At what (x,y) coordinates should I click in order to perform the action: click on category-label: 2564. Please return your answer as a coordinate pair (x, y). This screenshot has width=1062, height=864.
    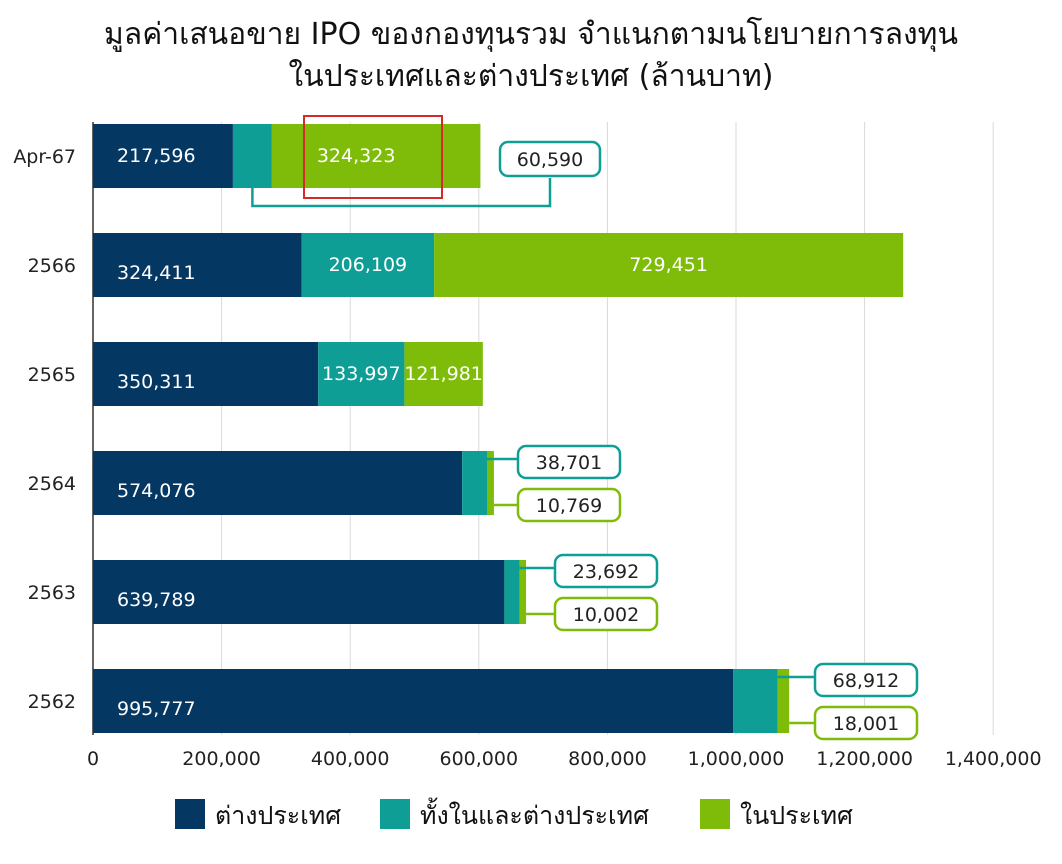
    Looking at the image, I should click on (52, 484).